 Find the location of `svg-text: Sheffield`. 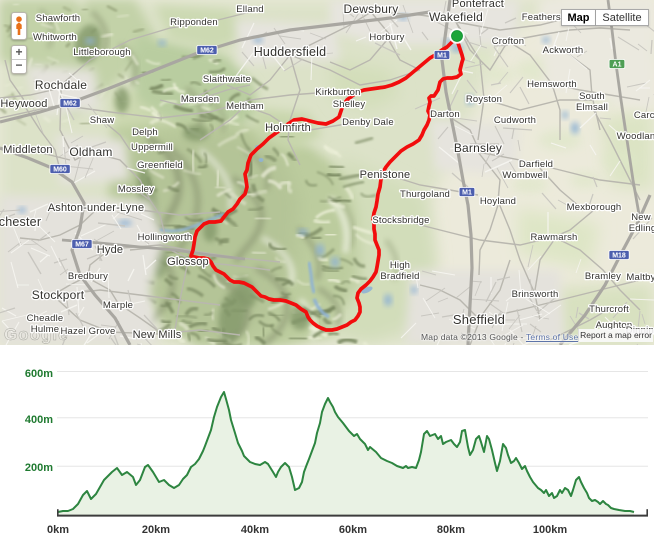

svg-text: Sheffield is located at coordinates (479, 319).